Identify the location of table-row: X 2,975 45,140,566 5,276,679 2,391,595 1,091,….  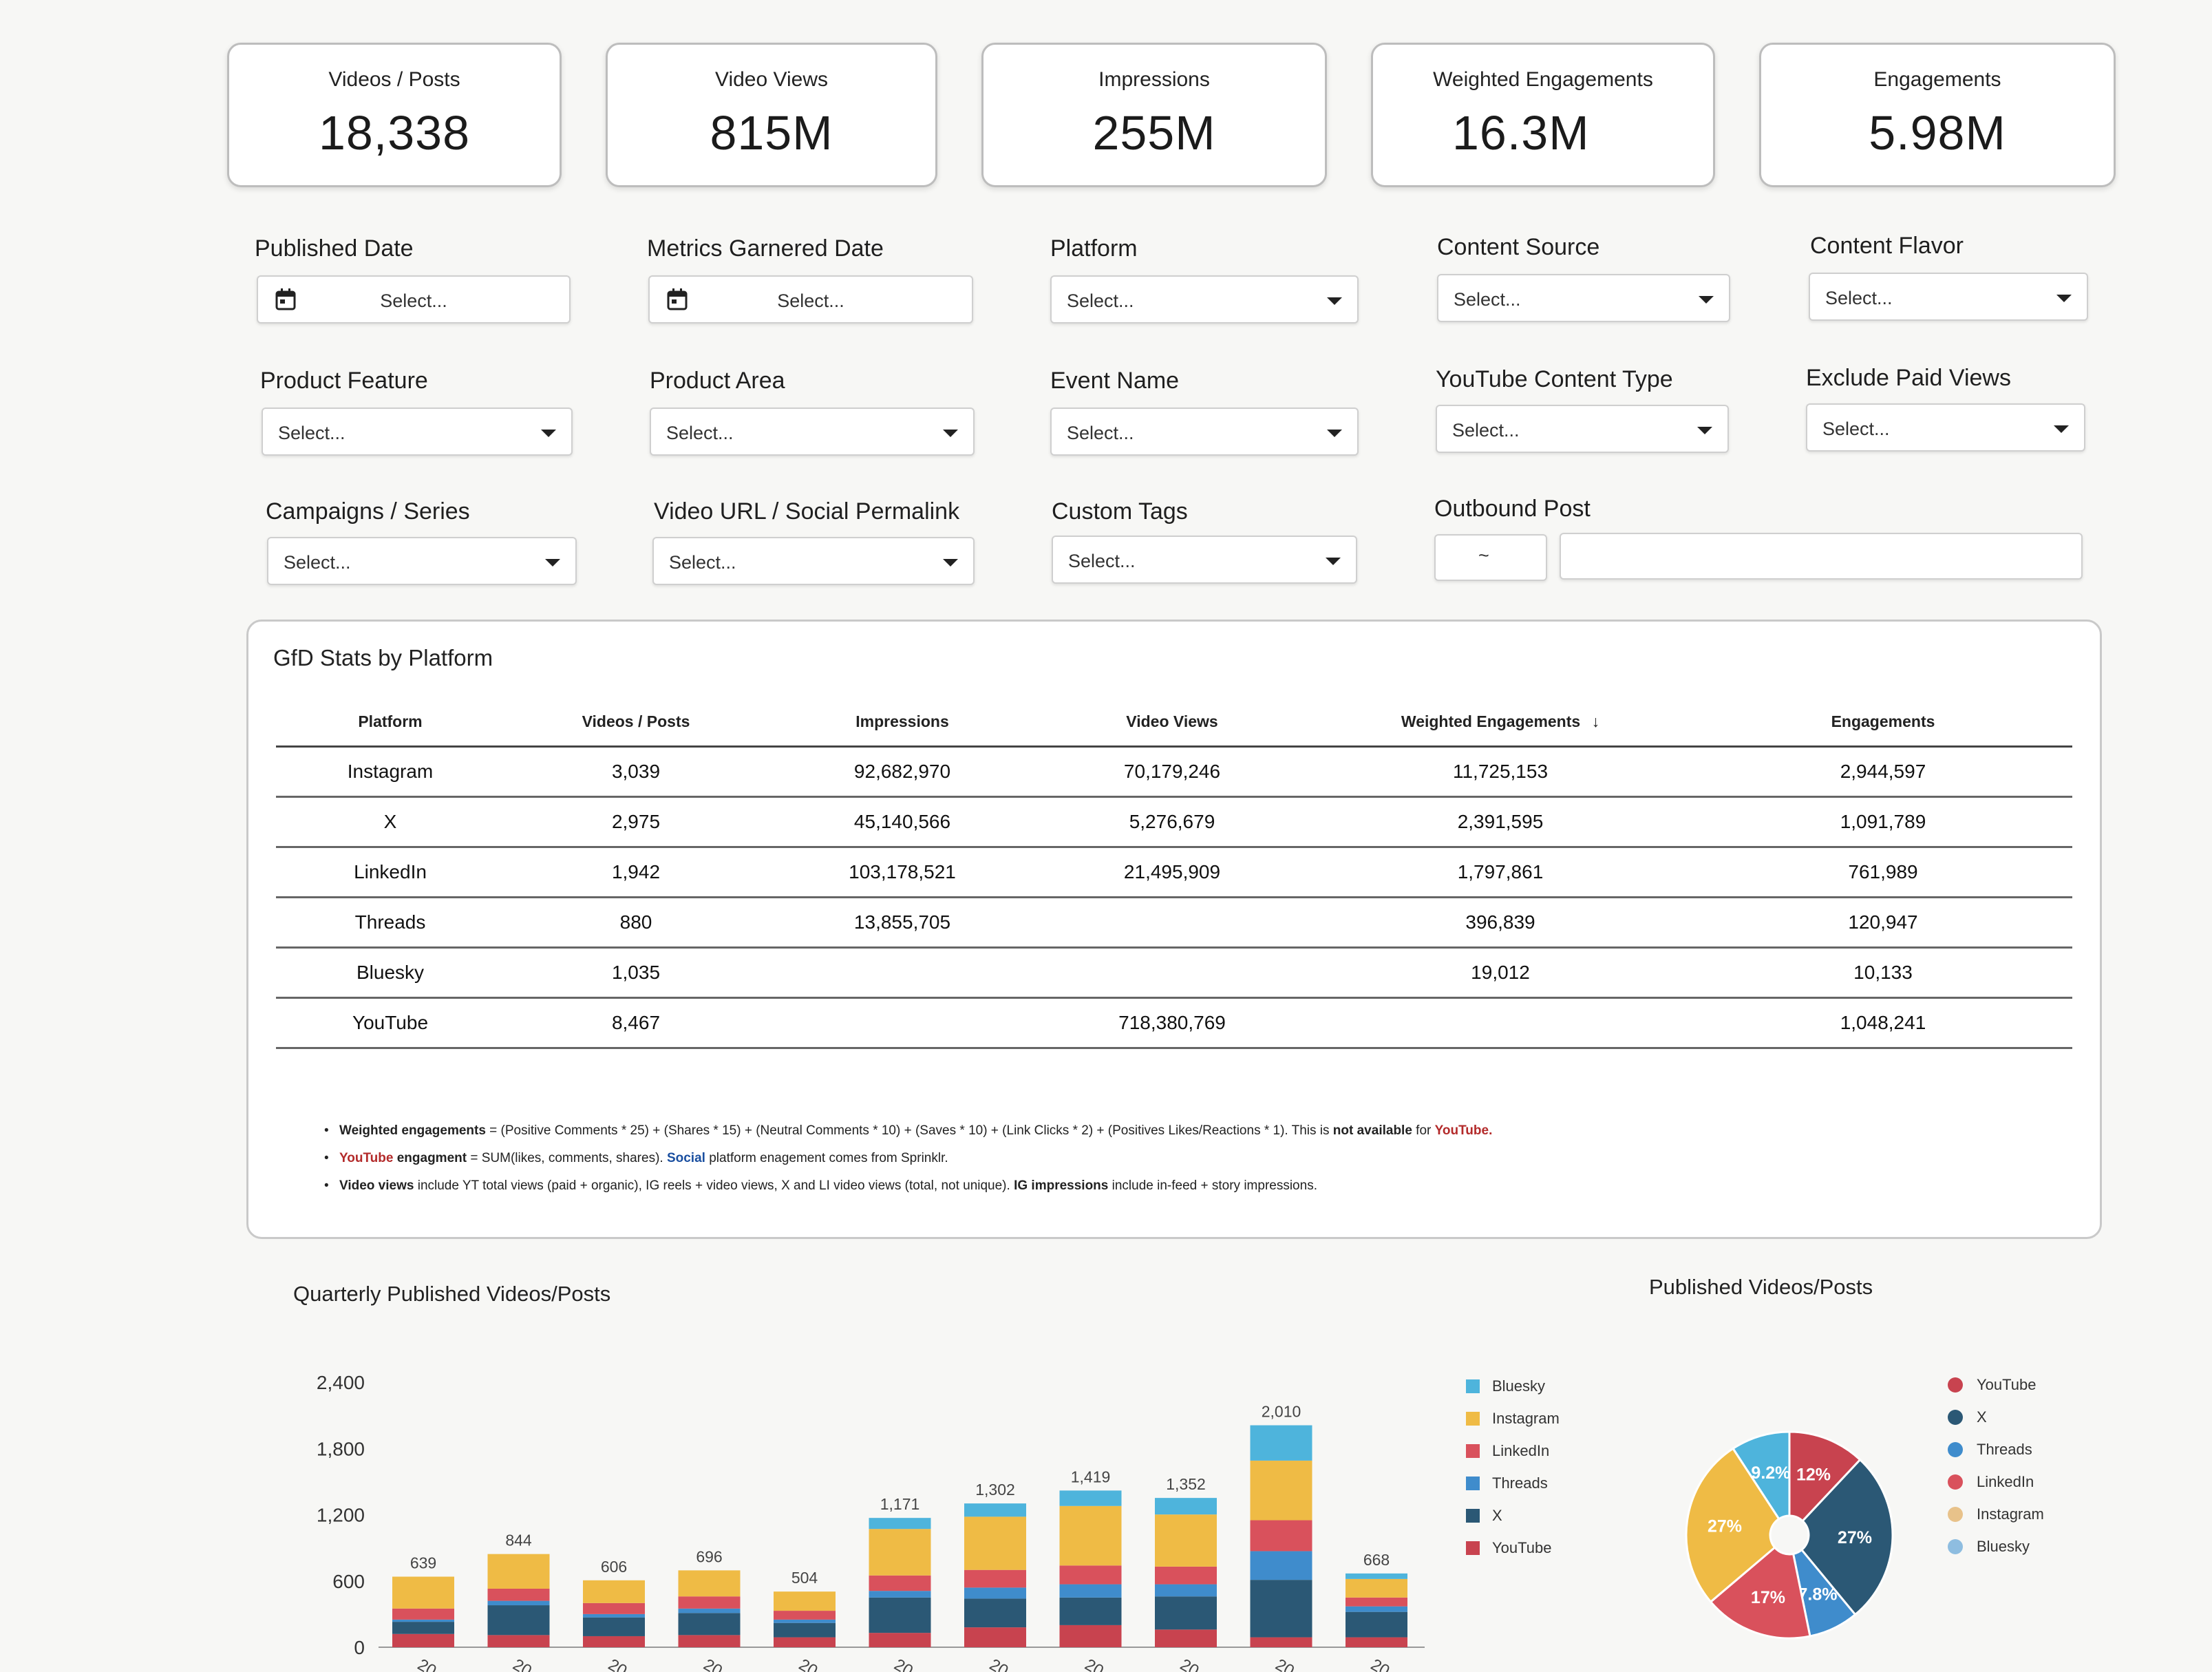
(1174, 822).